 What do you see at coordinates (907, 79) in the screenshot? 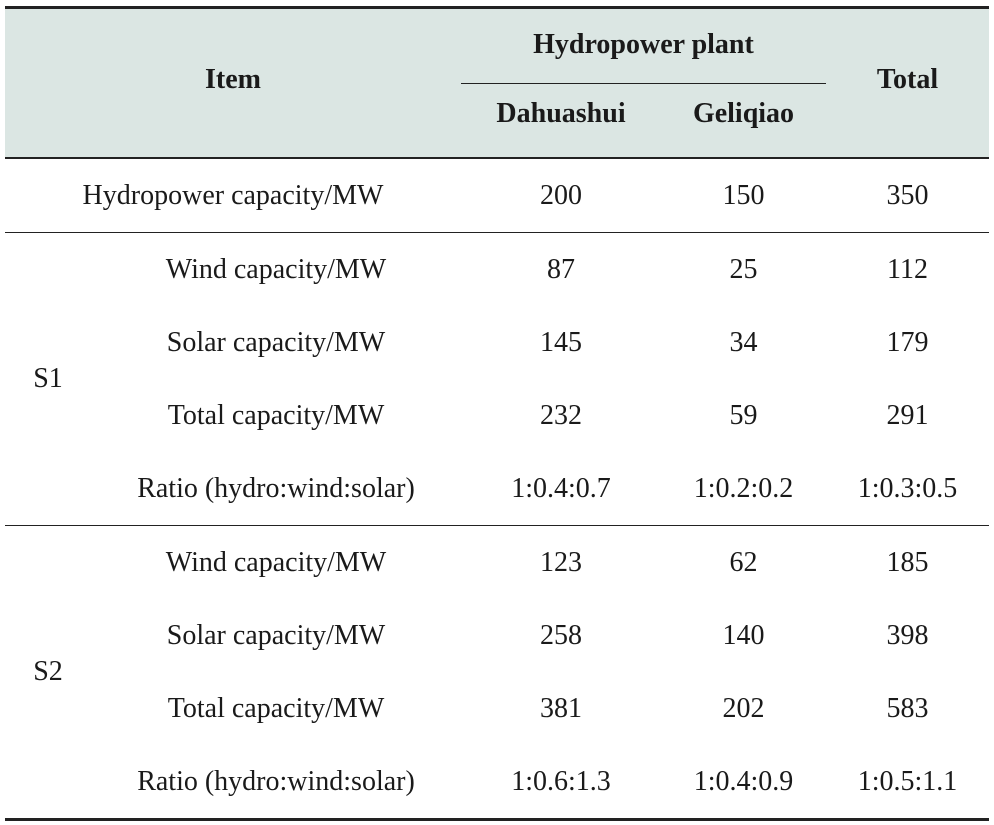
I see `header-total: Total` at bounding box center [907, 79].